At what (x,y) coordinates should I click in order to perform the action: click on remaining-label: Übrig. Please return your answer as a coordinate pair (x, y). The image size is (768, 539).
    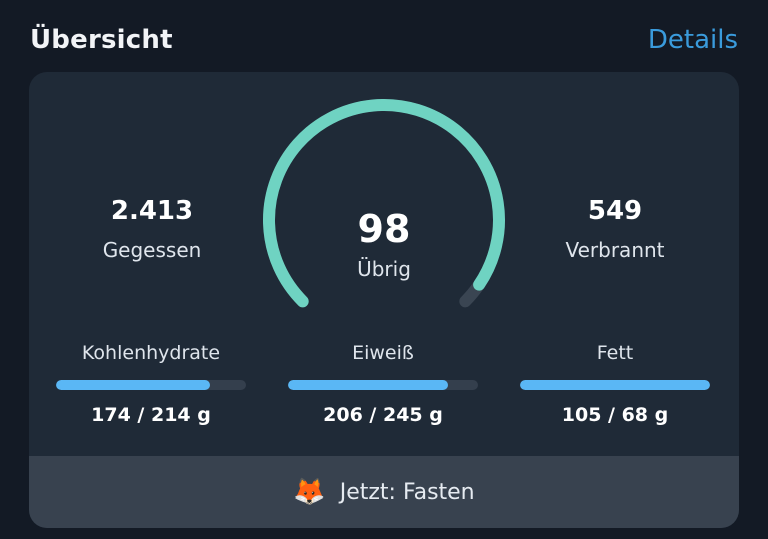
    Looking at the image, I should click on (384, 269).